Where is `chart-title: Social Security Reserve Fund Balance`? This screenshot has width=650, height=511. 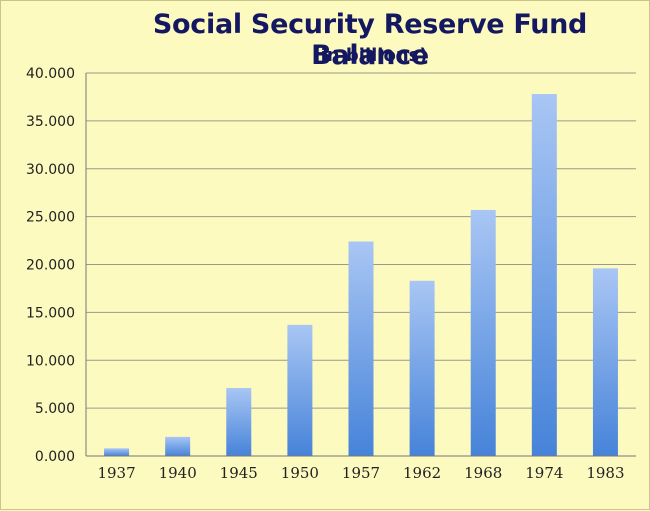
chart-title: Social Security Reserve Fund Balance is located at coordinates (370, 40).